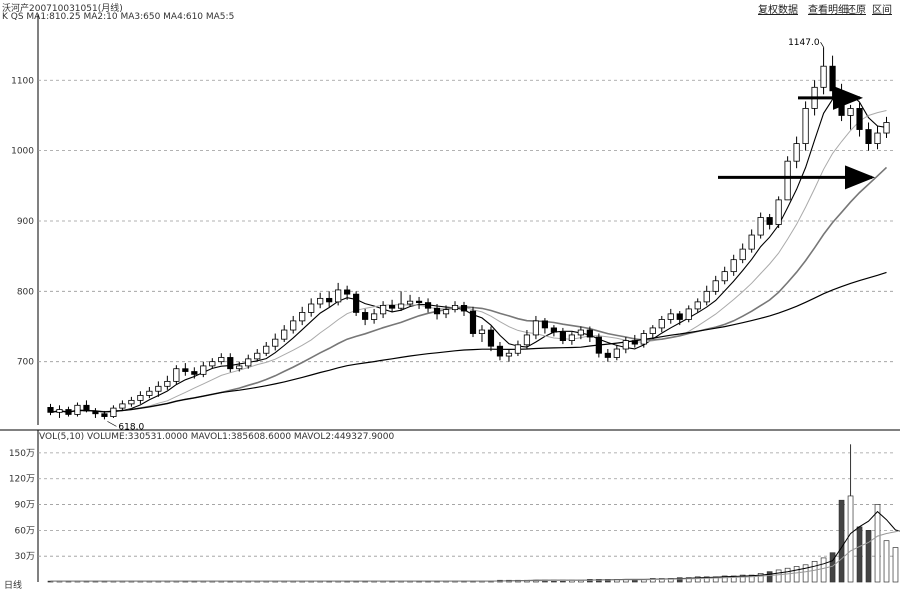 The image size is (900, 592). What do you see at coordinates (22, 81) in the screenshot?
I see `price-tick-label: 1100` at bounding box center [22, 81].